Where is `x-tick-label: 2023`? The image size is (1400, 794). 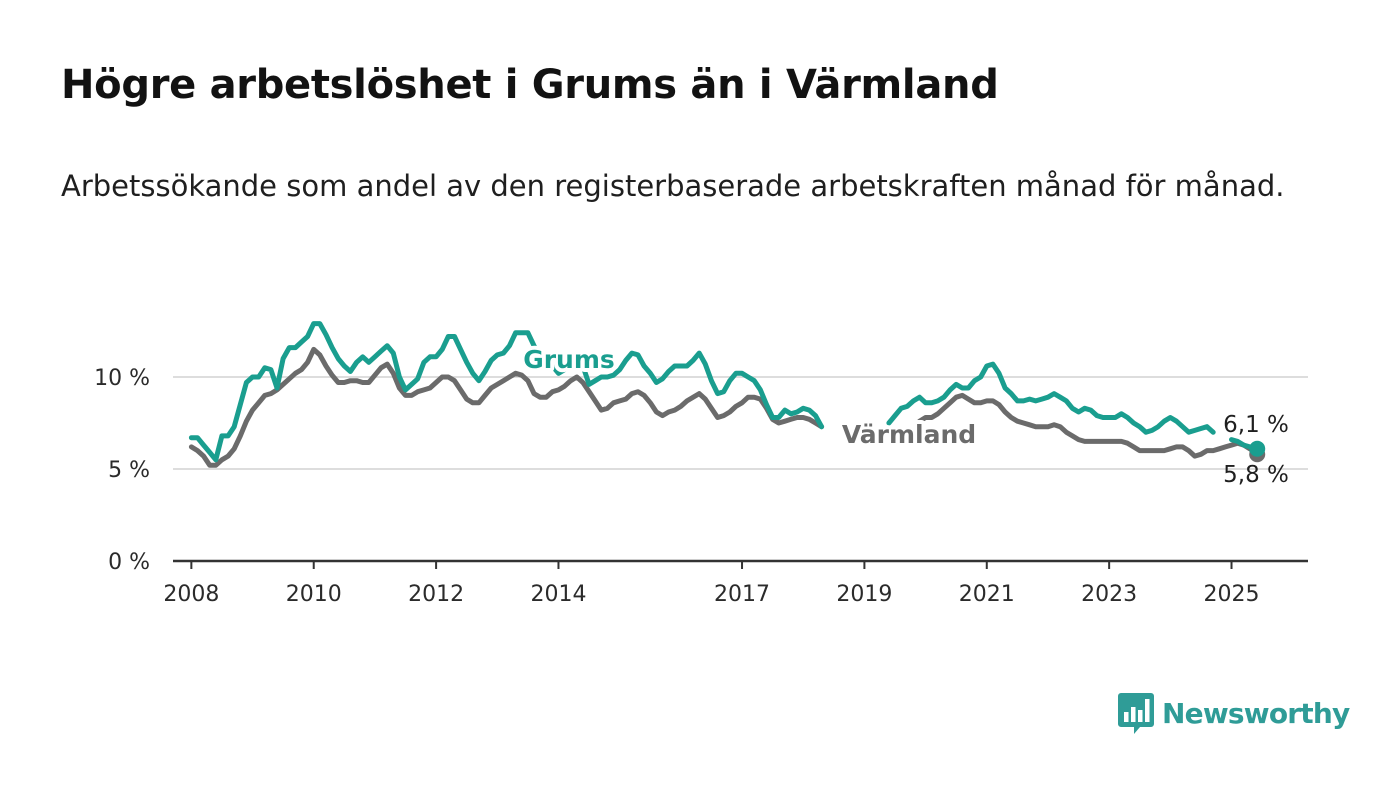
x-tick-label: 2023 is located at coordinates (1109, 594).